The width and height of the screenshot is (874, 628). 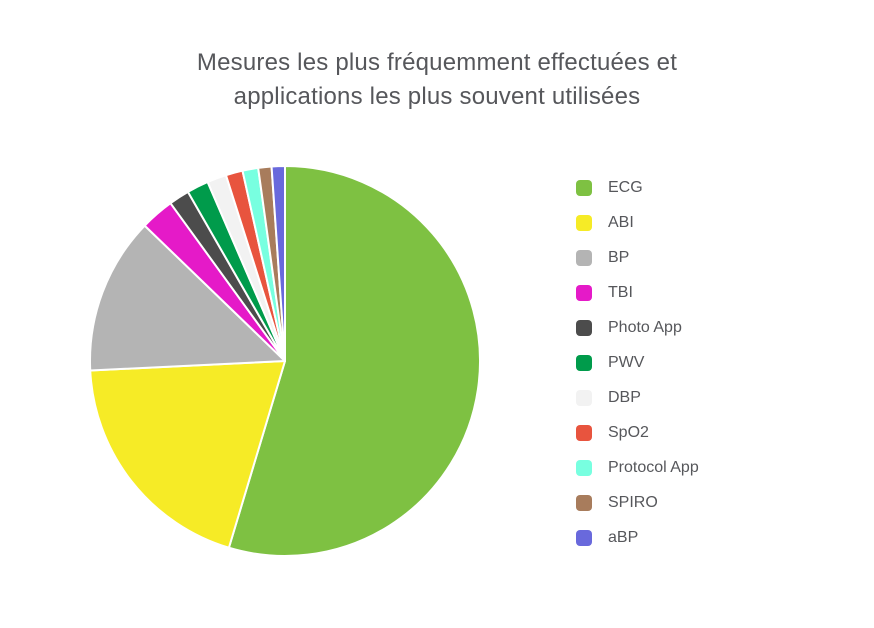 What do you see at coordinates (625, 187) in the screenshot?
I see `legend-item-label: ECG` at bounding box center [625, 187].